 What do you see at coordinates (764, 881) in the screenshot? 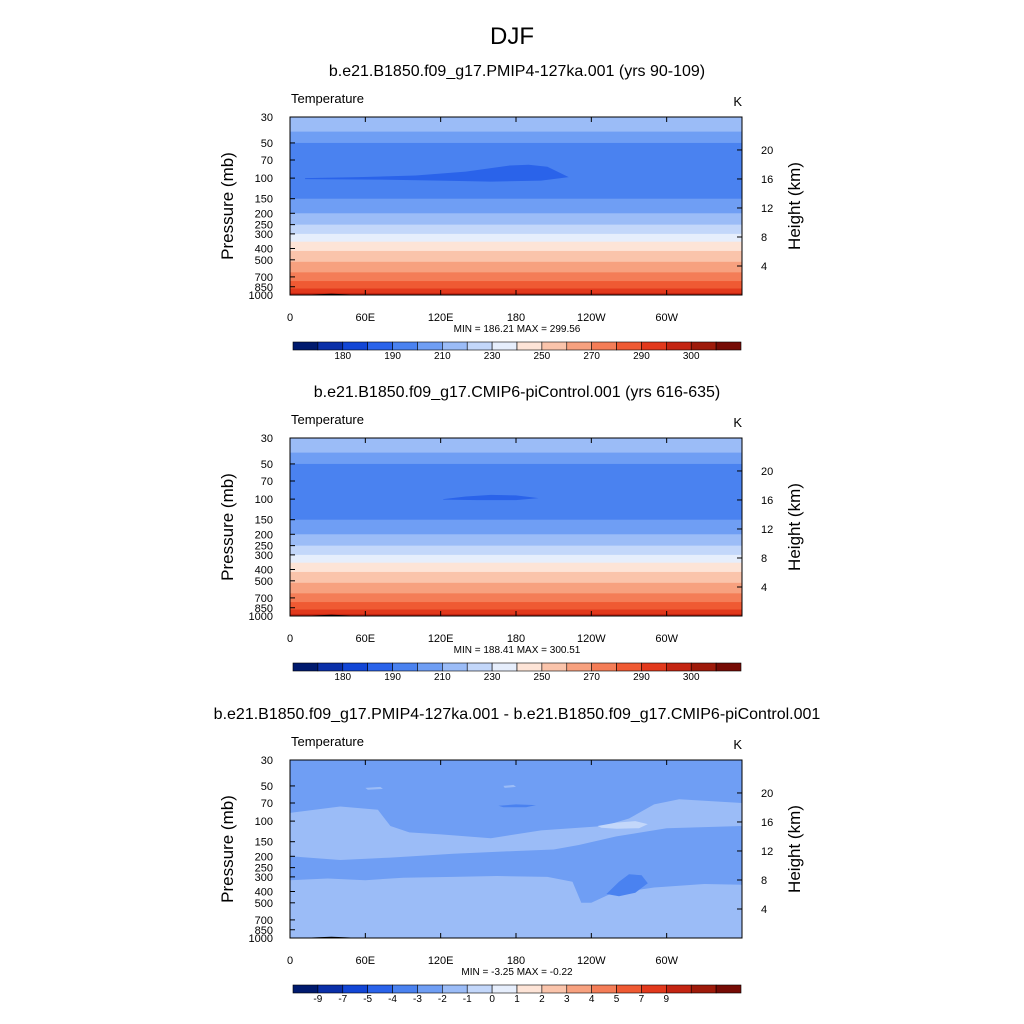
I see `y2-tick-label: 8` at bounding box center [764, 881].